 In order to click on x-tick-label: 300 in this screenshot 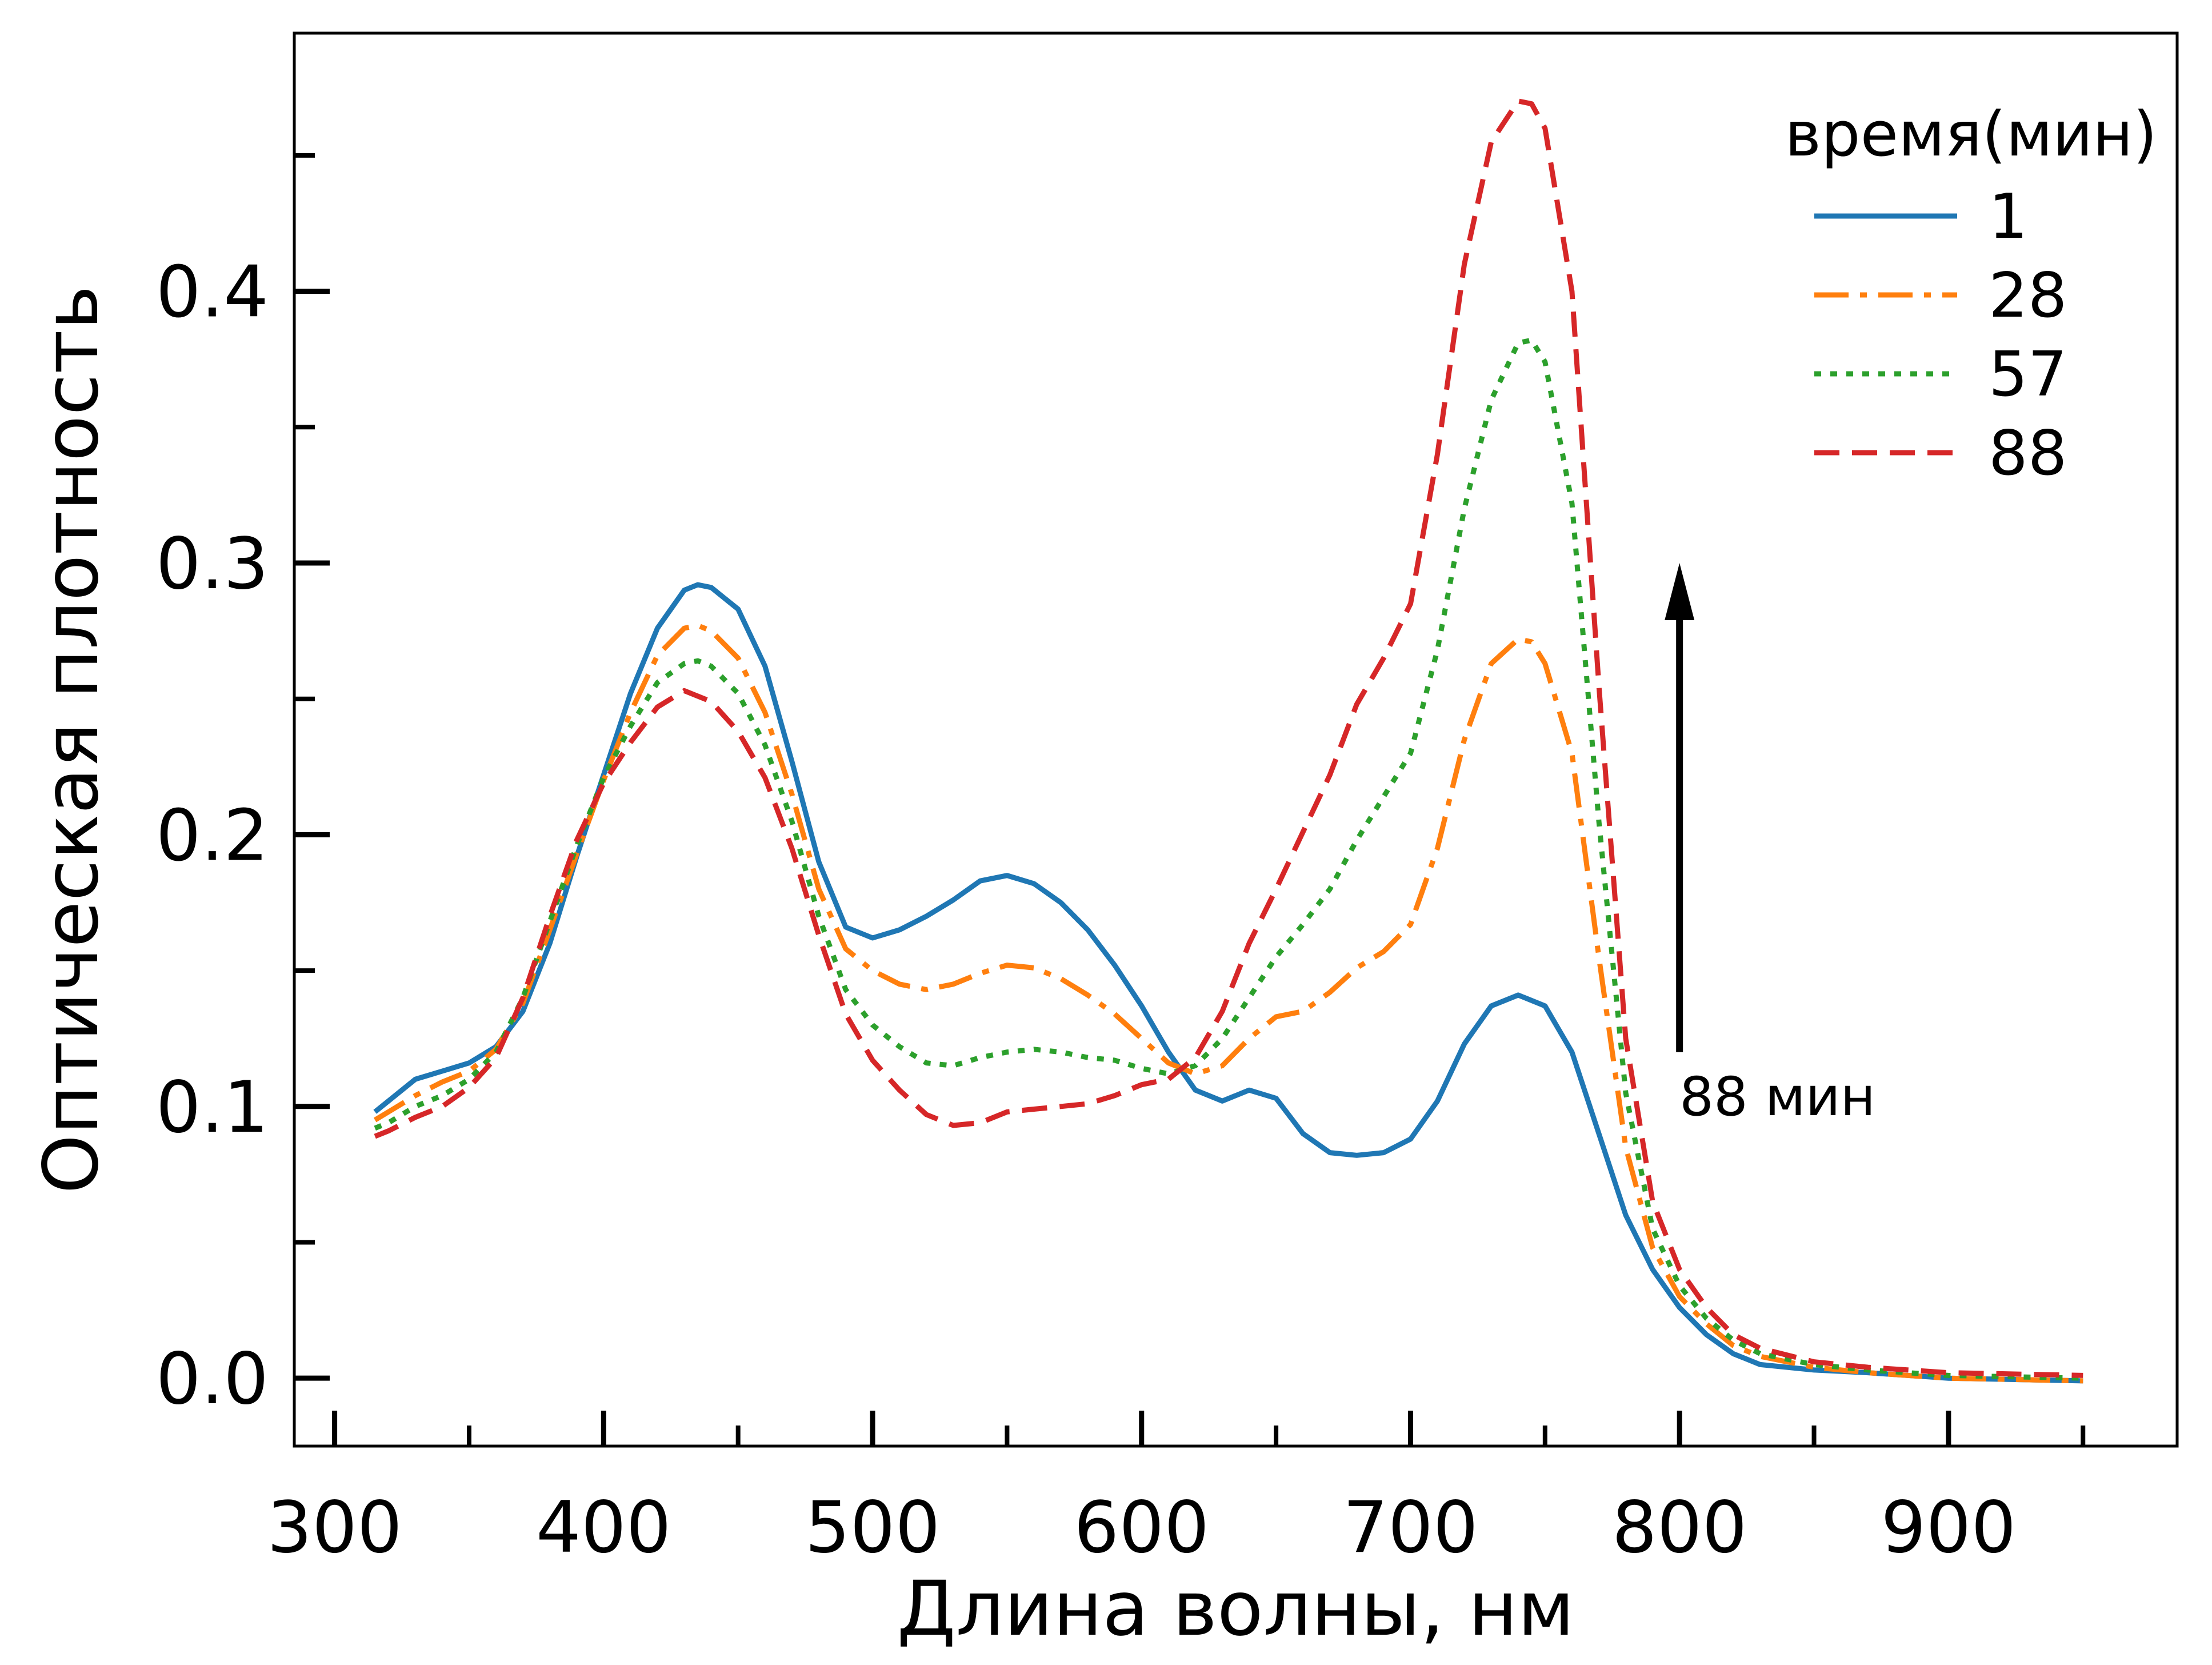, I will do `click(334, 1528)`.